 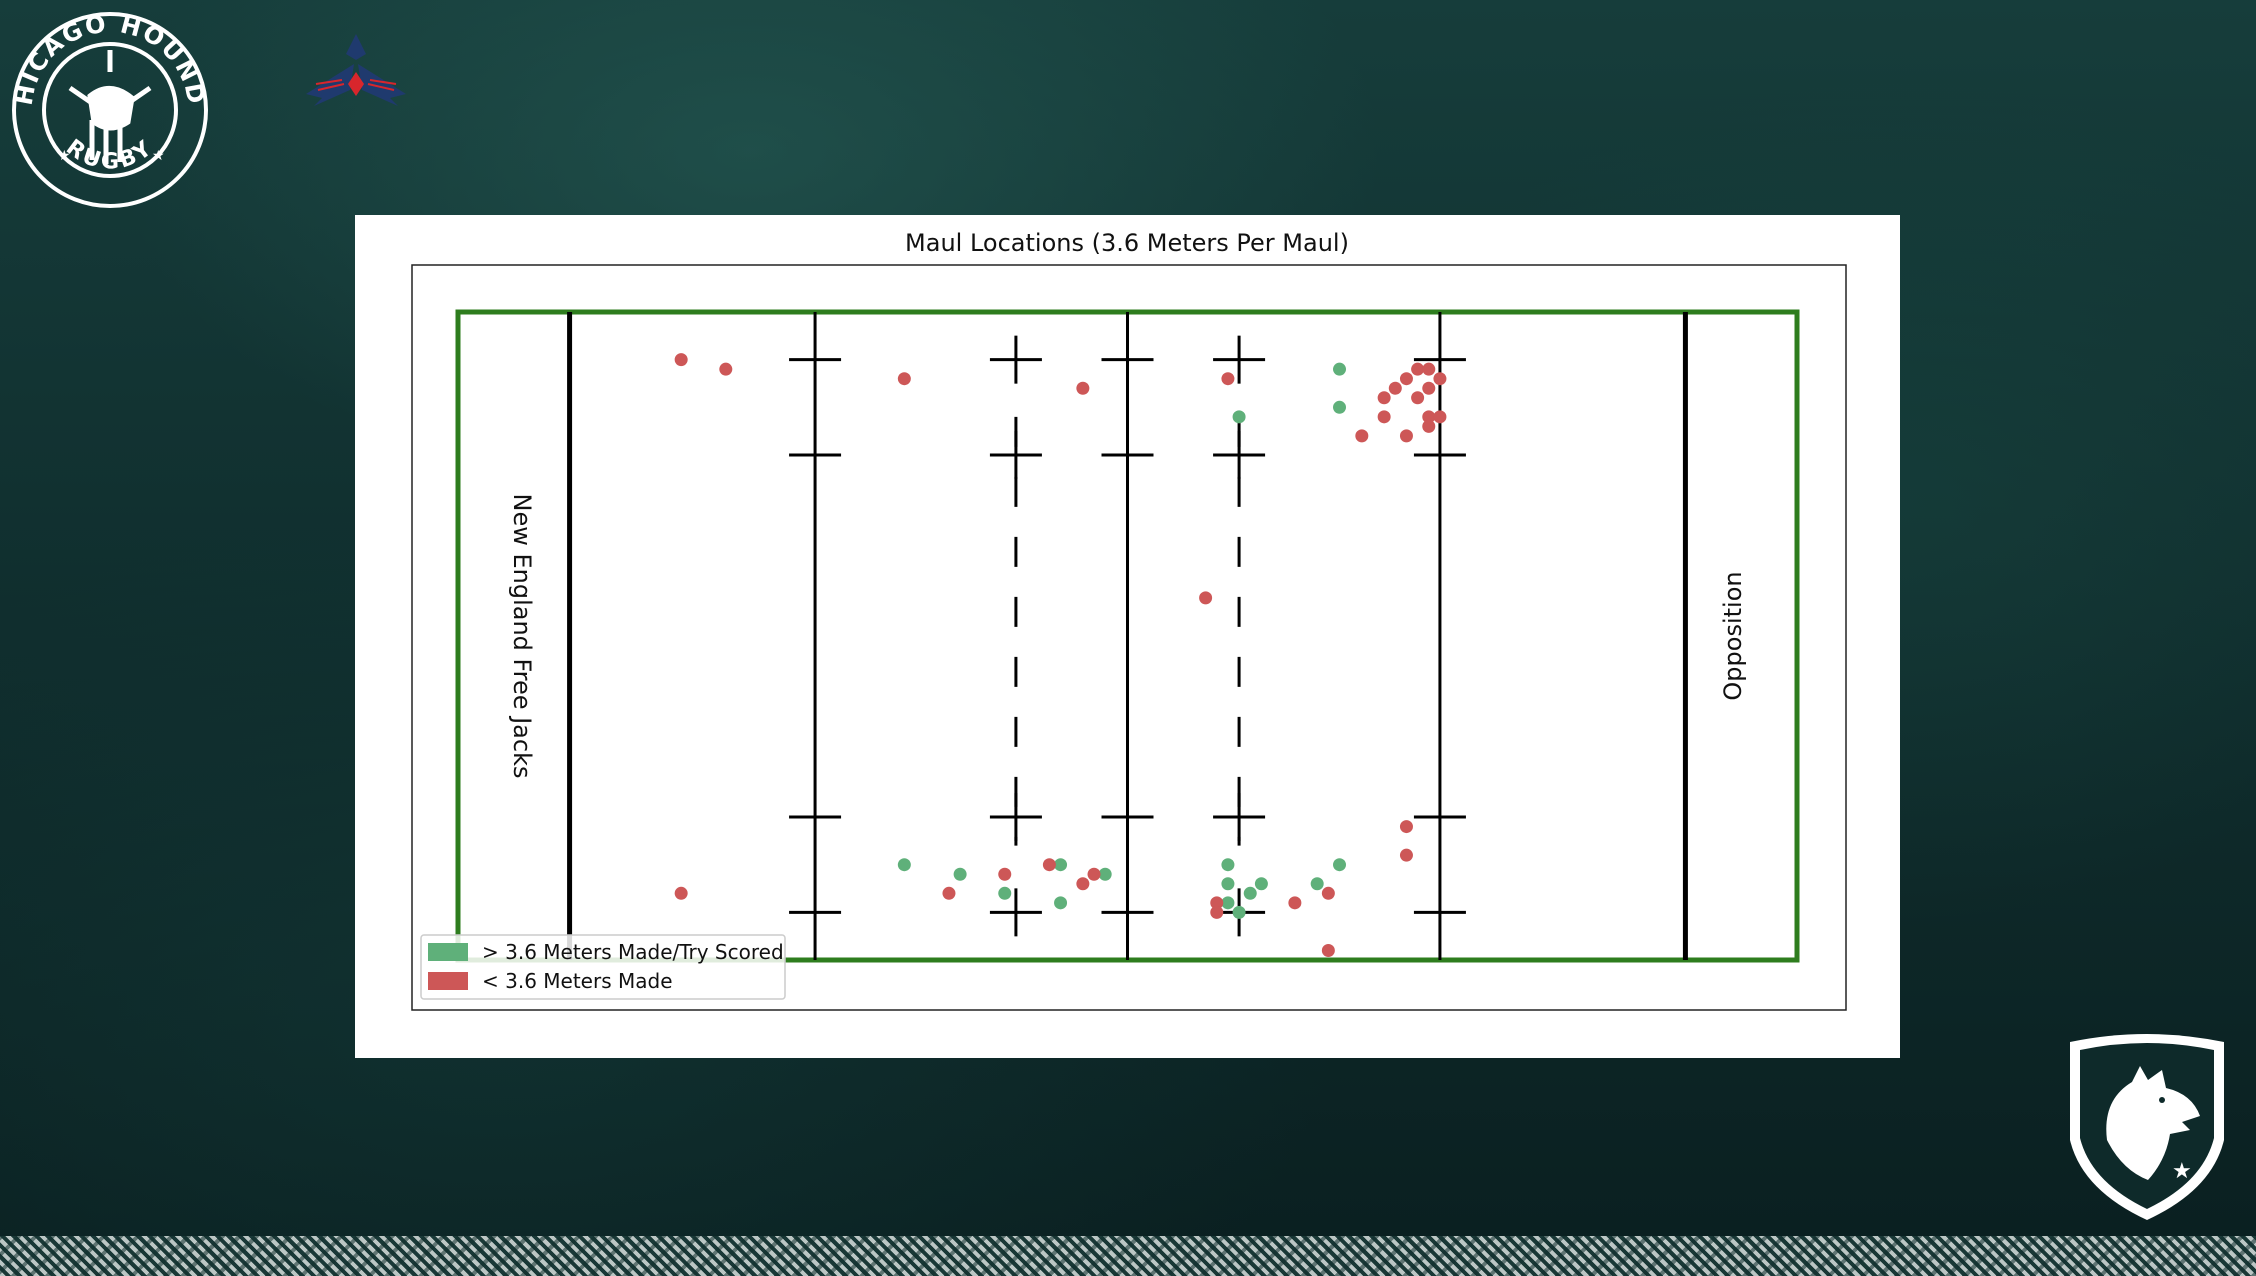 I want to click on houndstooth-border, so click(x=1128, y=1256).